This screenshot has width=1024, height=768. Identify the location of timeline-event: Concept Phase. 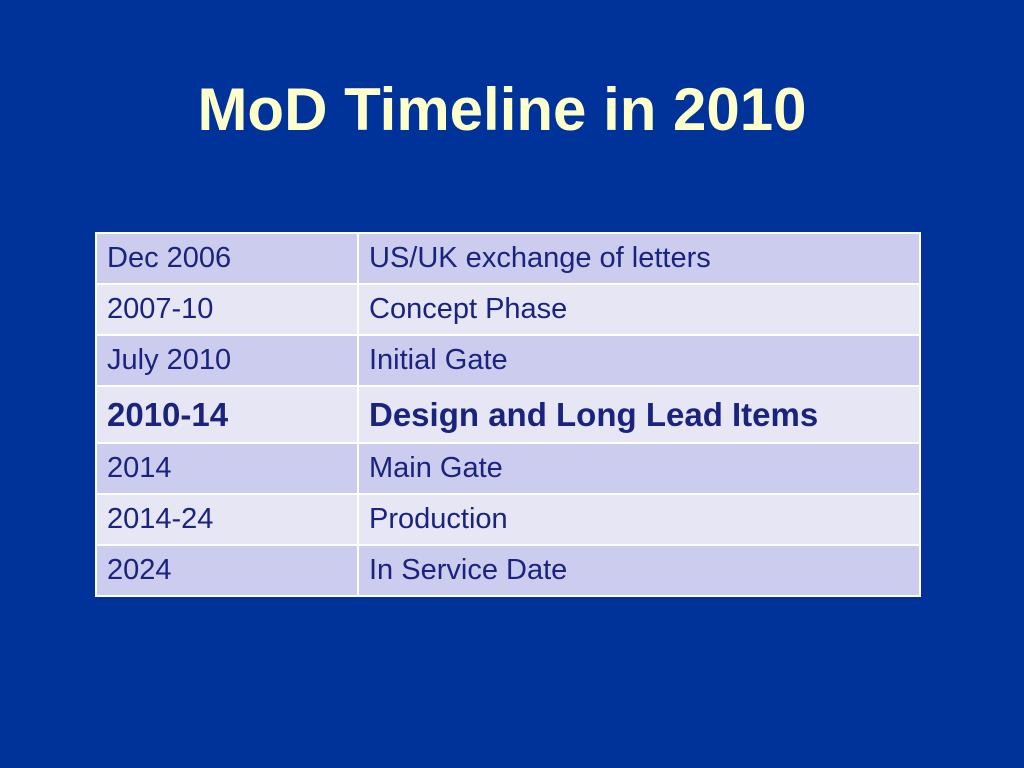
(639, 309).